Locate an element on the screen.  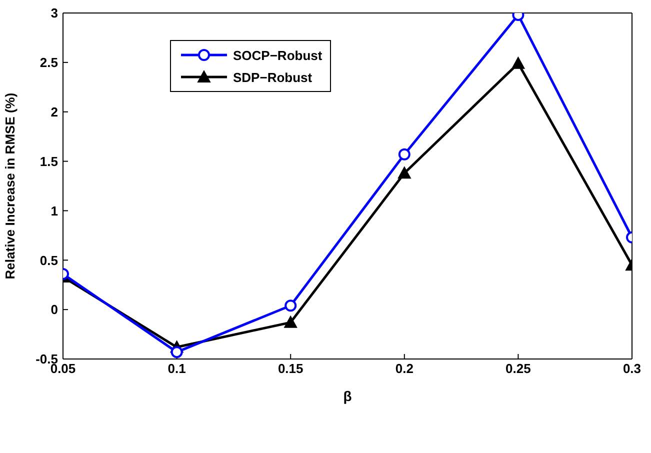
y-tick-label: 3 is located at coordinates (54, 13).